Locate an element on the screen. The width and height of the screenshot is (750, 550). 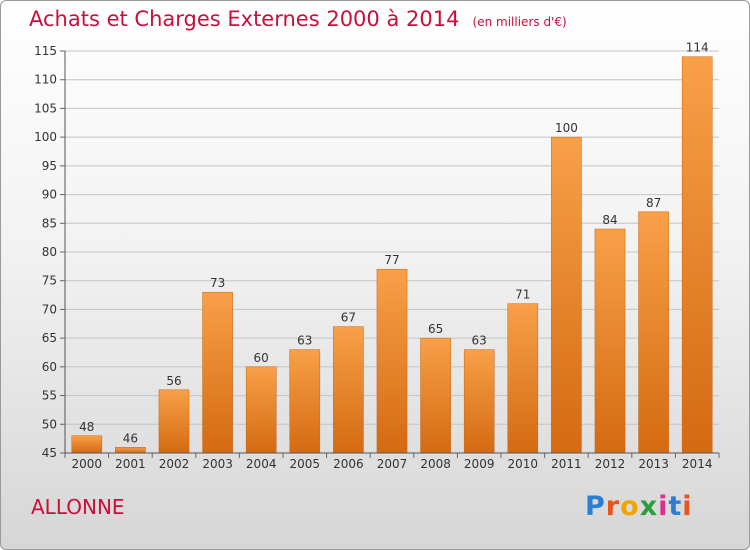
bar-2014 is located at coordinates (697, 255).